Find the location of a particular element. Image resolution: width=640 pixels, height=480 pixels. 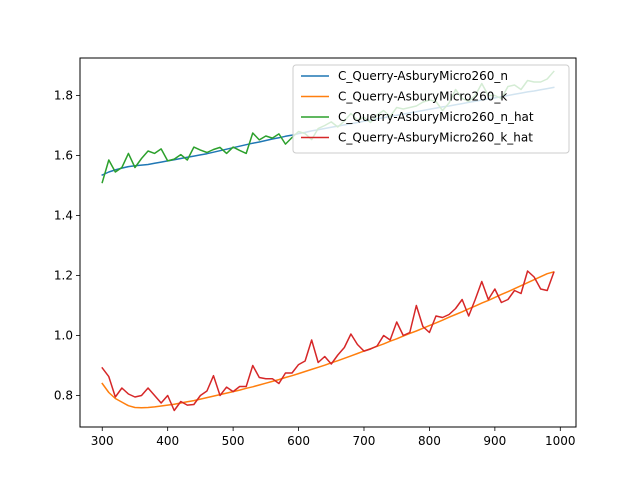

legend-label-3: C_Querry-AsburyMicro260_k_hat is located at coordinates (435, 138).